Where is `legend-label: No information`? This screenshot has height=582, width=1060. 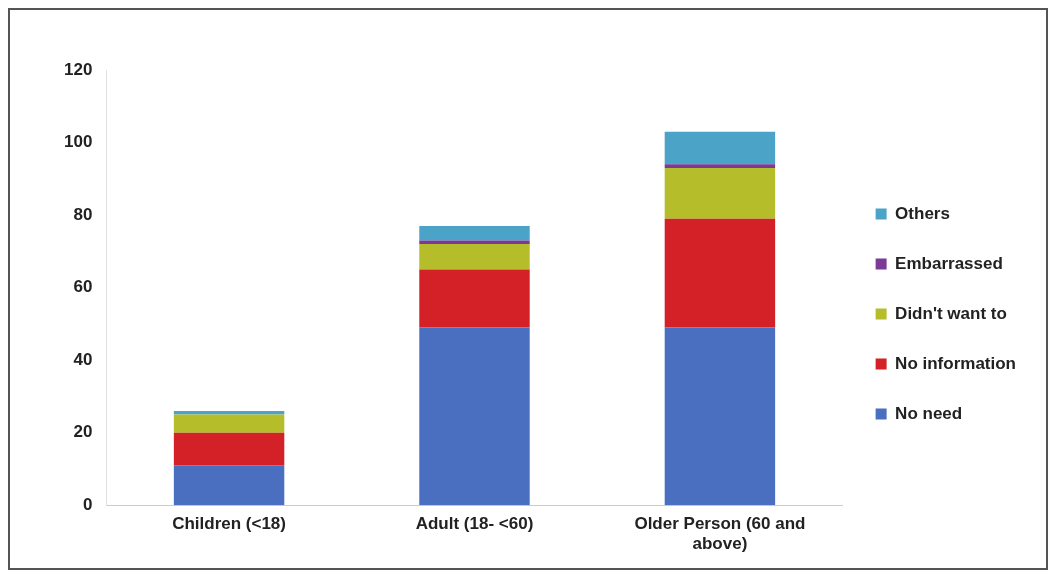 legend-label: No information is located at coordinates (956, 363).